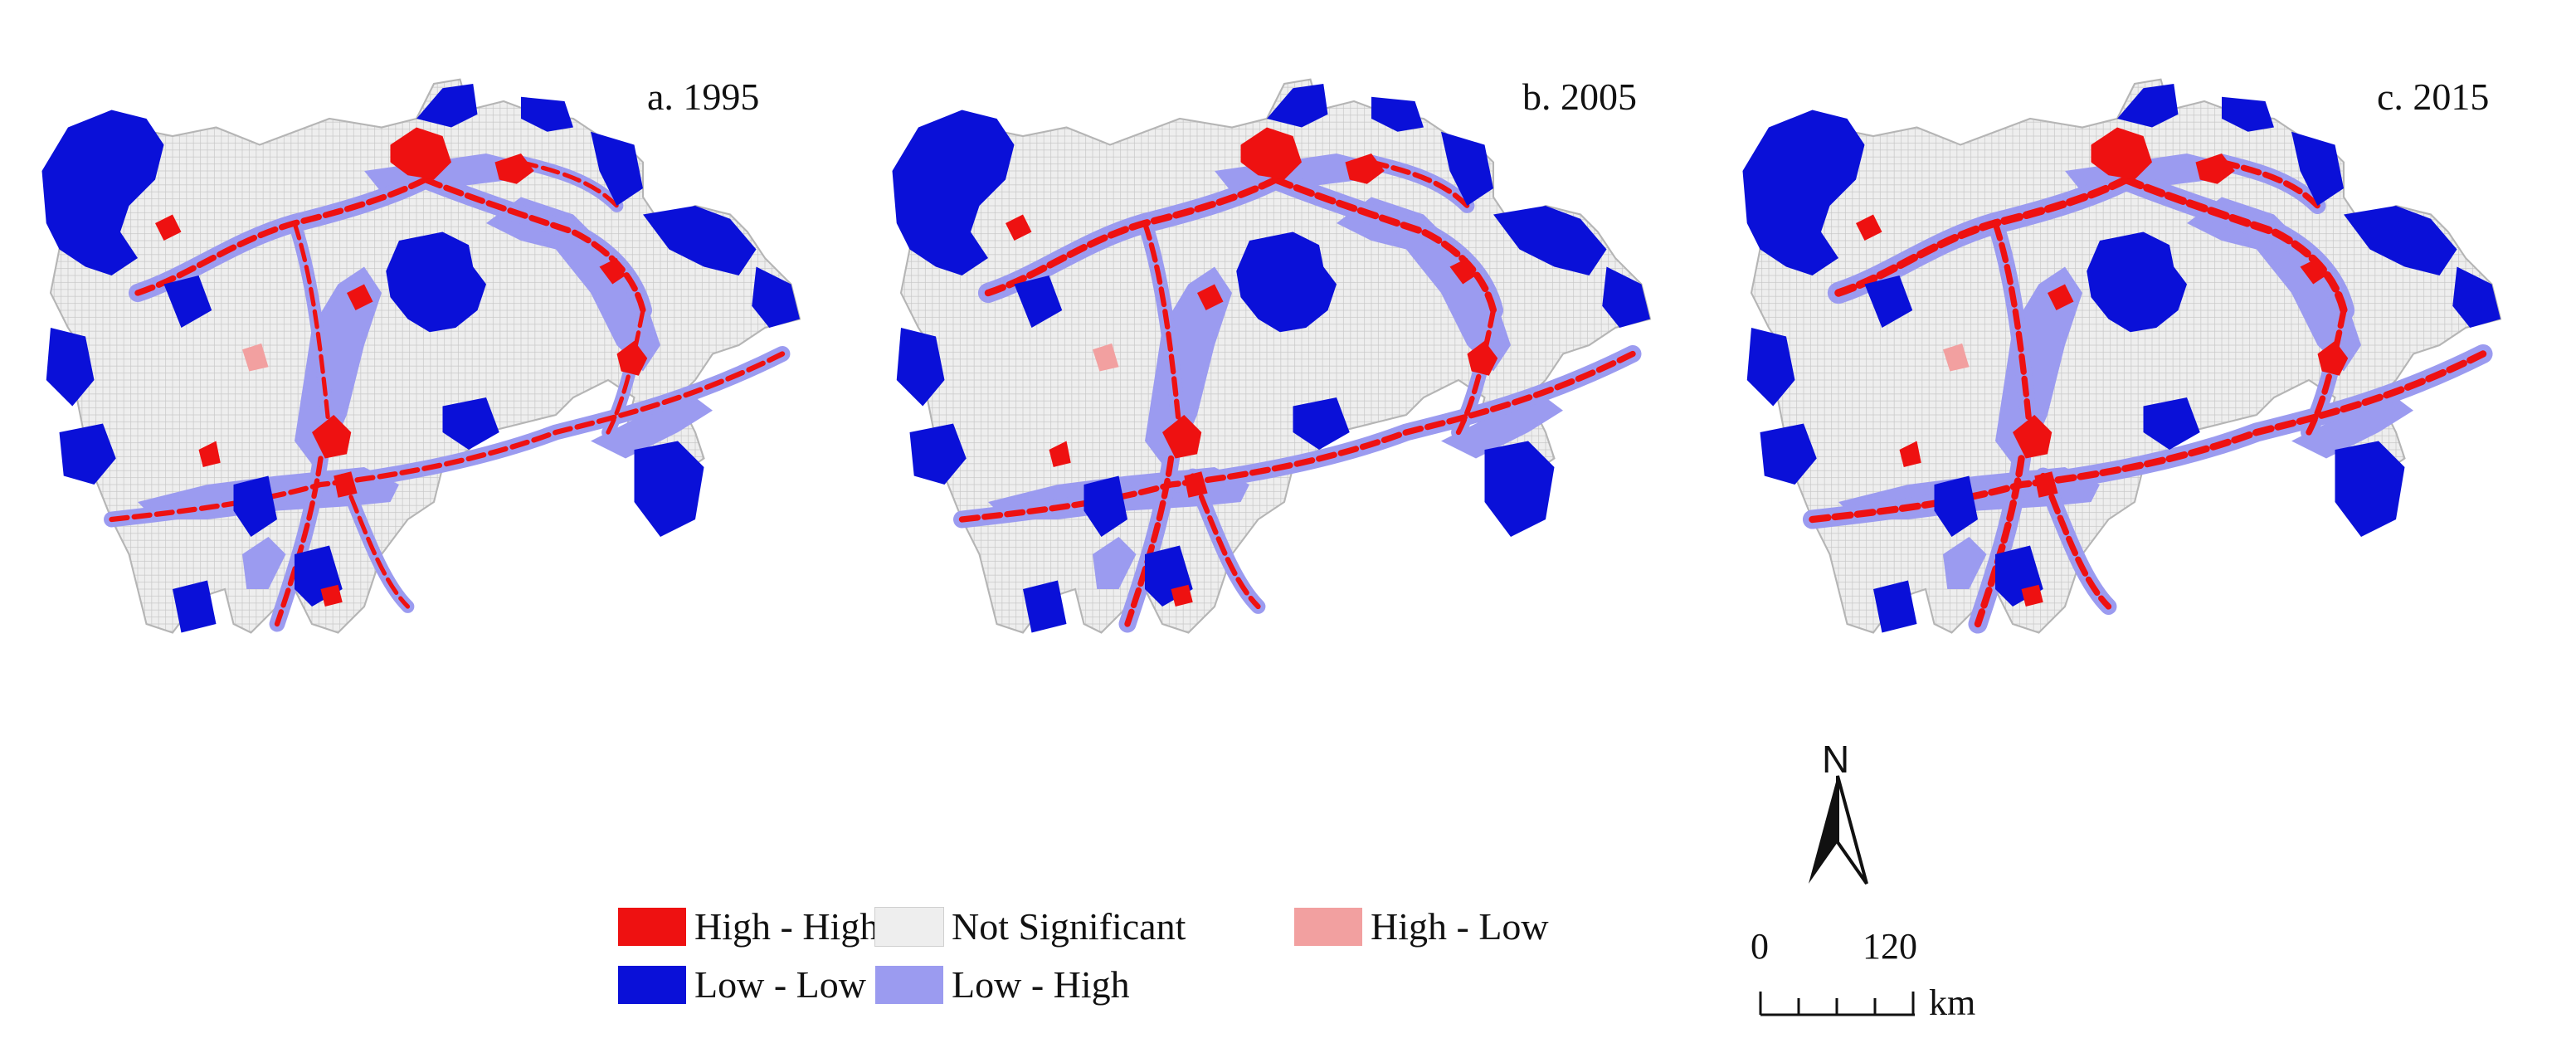  What do you see at coordinates (703, 97) in the screenshot?
I see `panel-label: a. 1995` at bounding box center [703, 97].